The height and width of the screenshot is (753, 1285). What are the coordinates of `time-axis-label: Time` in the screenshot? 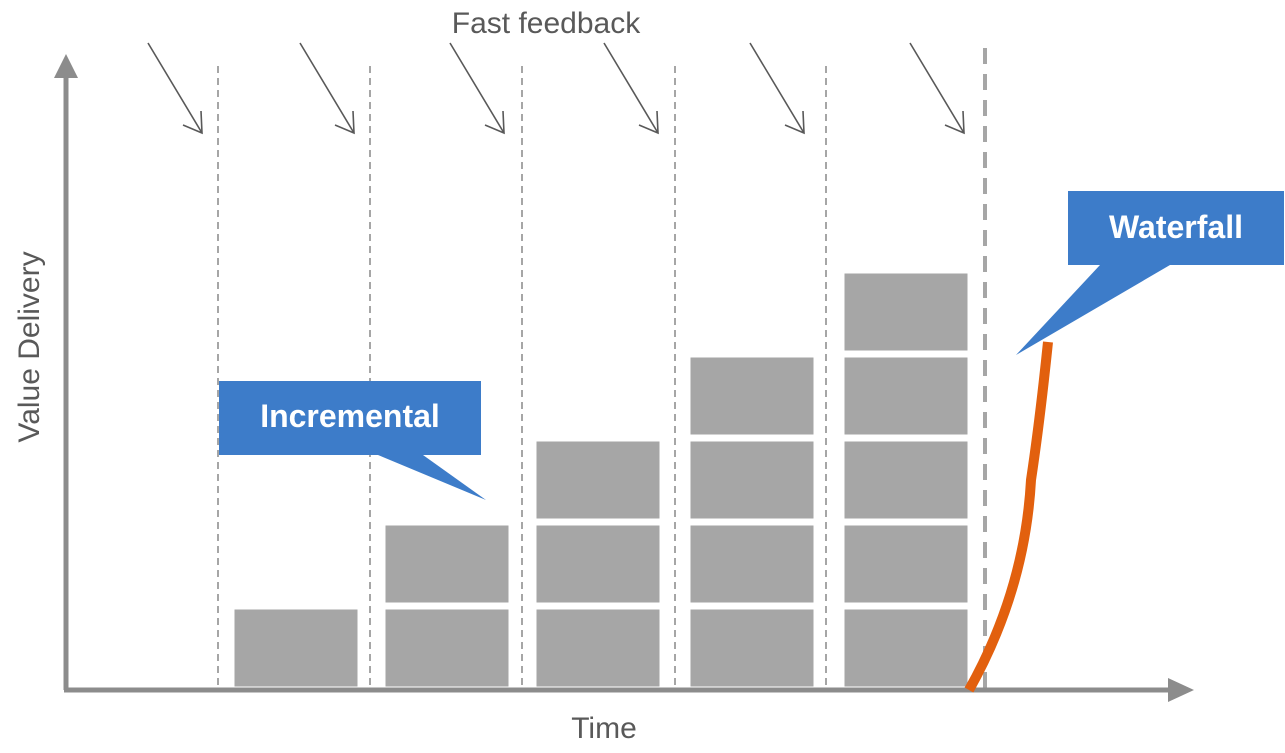 It's located at (604, 728).